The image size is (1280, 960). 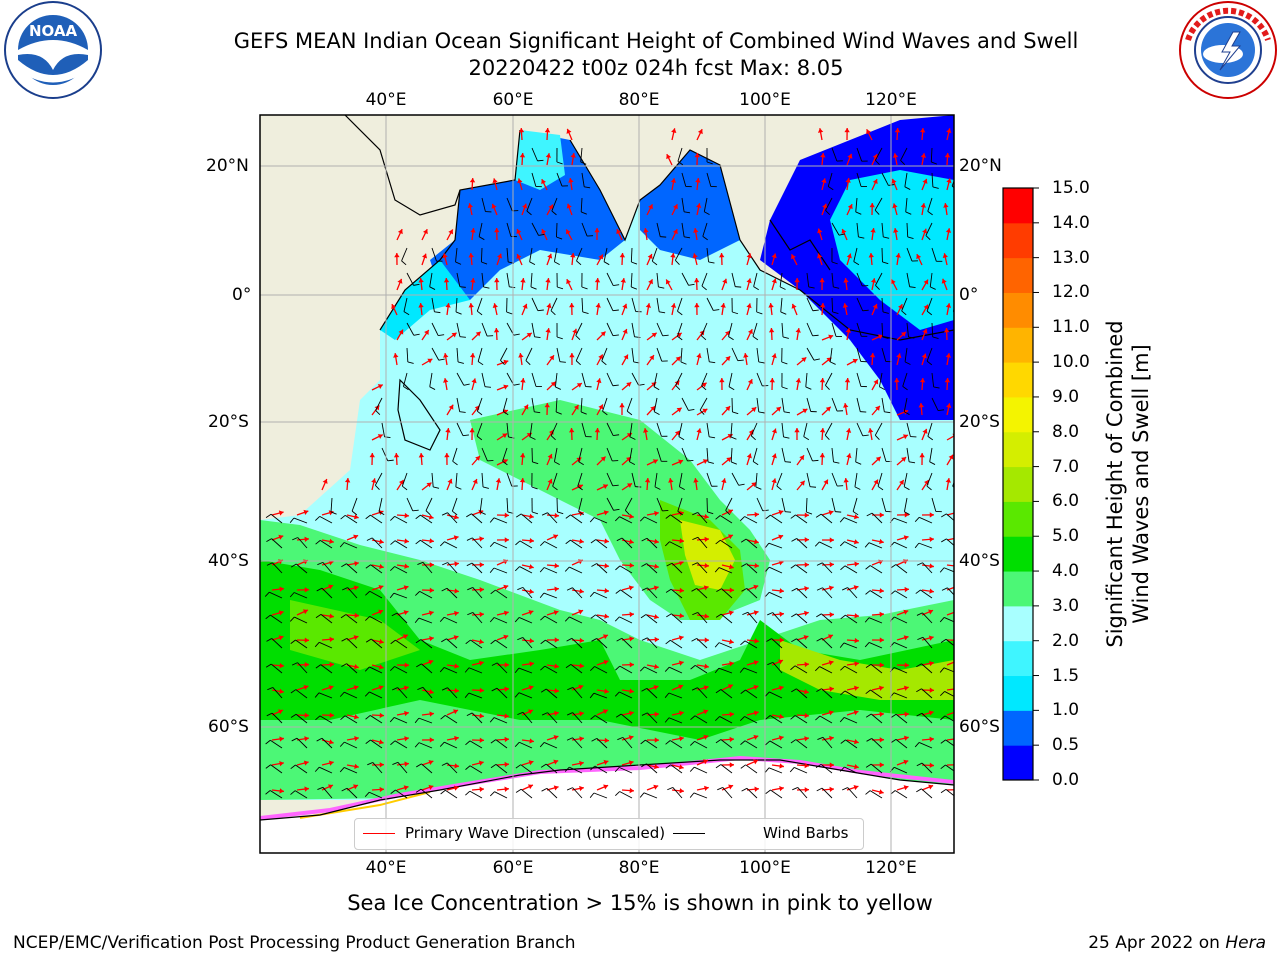 What do you see at coordinates (1066, 710) in the screenshot?
I see `colorbar-tick-label: 1.0` at bounding box center [1066, 710].